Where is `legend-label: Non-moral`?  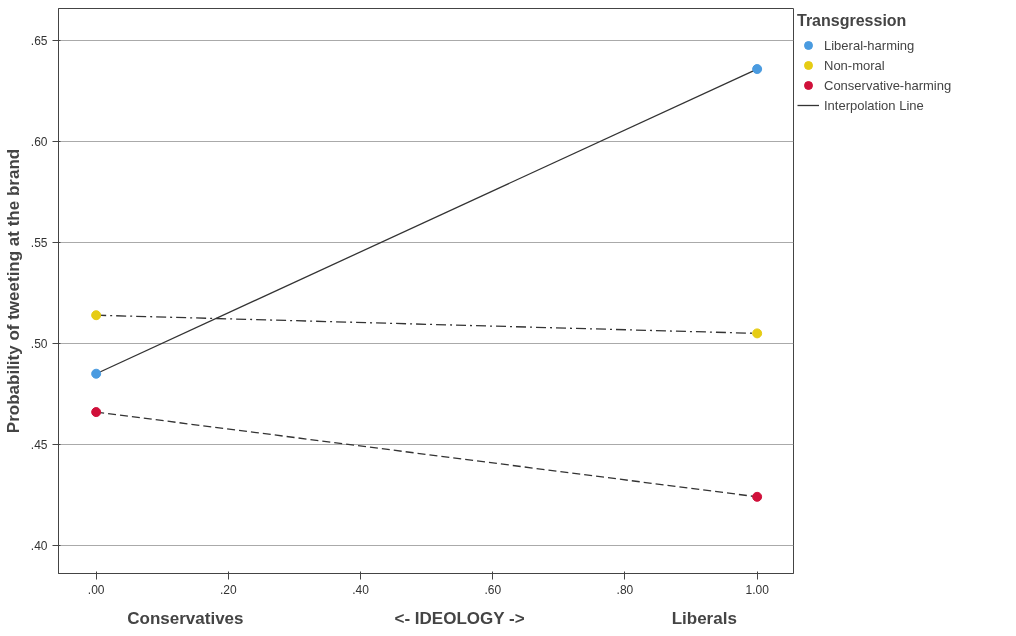
legend-label: Non-moral is located at coordinates (854, 65).